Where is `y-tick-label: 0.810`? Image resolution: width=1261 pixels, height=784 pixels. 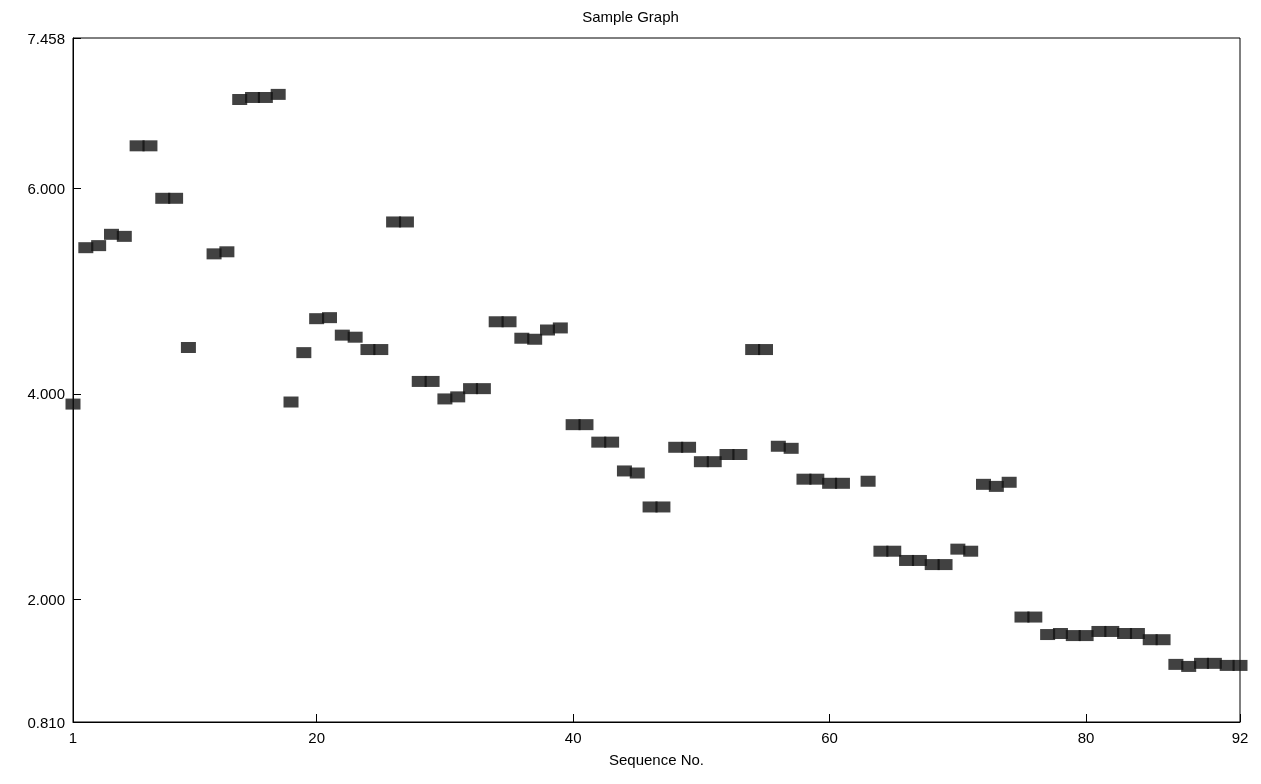
y-tick-label: 0.810 is located at coordinates (46, 722).